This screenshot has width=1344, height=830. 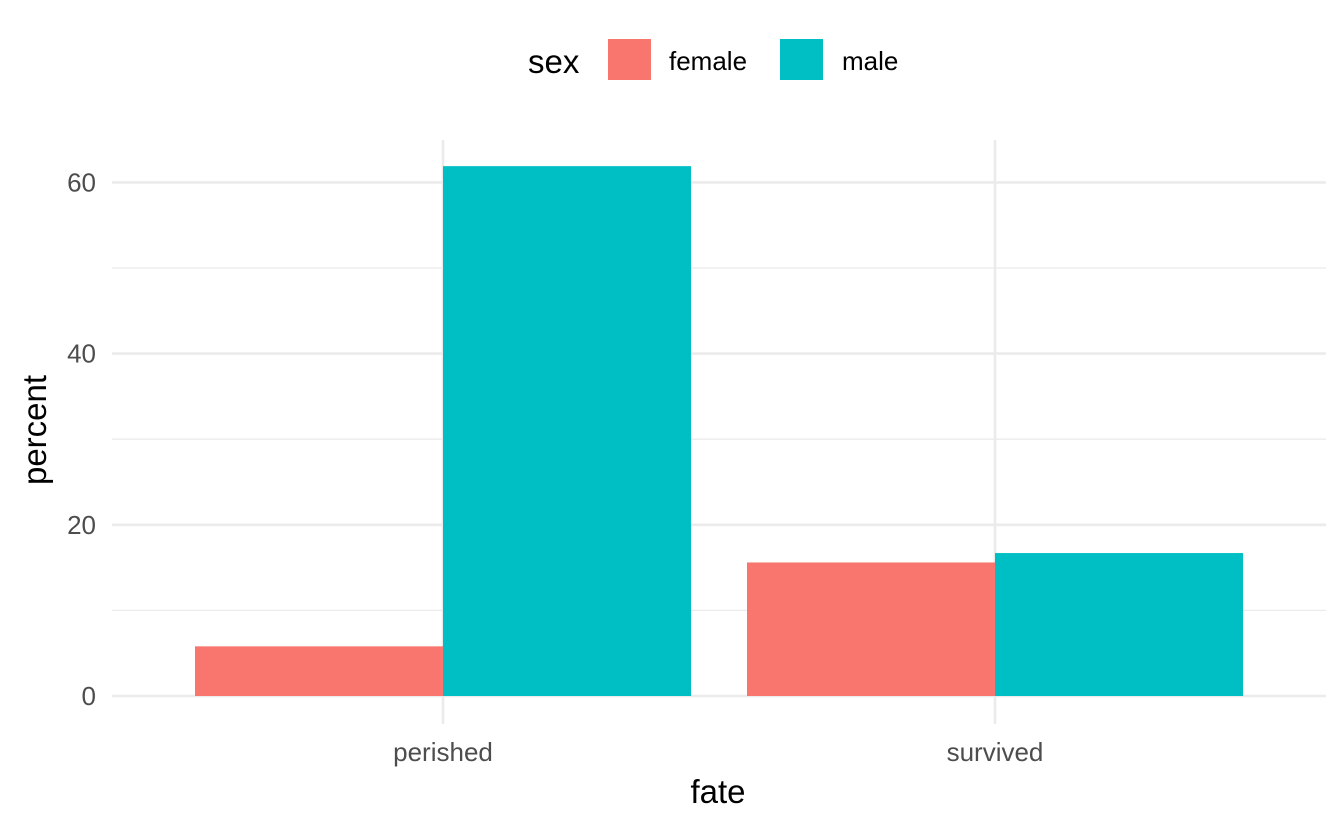 What do you see at coordinates (708, 61) in the screenshot?
I see `legend-label-female: female` at bounding box center [708, 61].